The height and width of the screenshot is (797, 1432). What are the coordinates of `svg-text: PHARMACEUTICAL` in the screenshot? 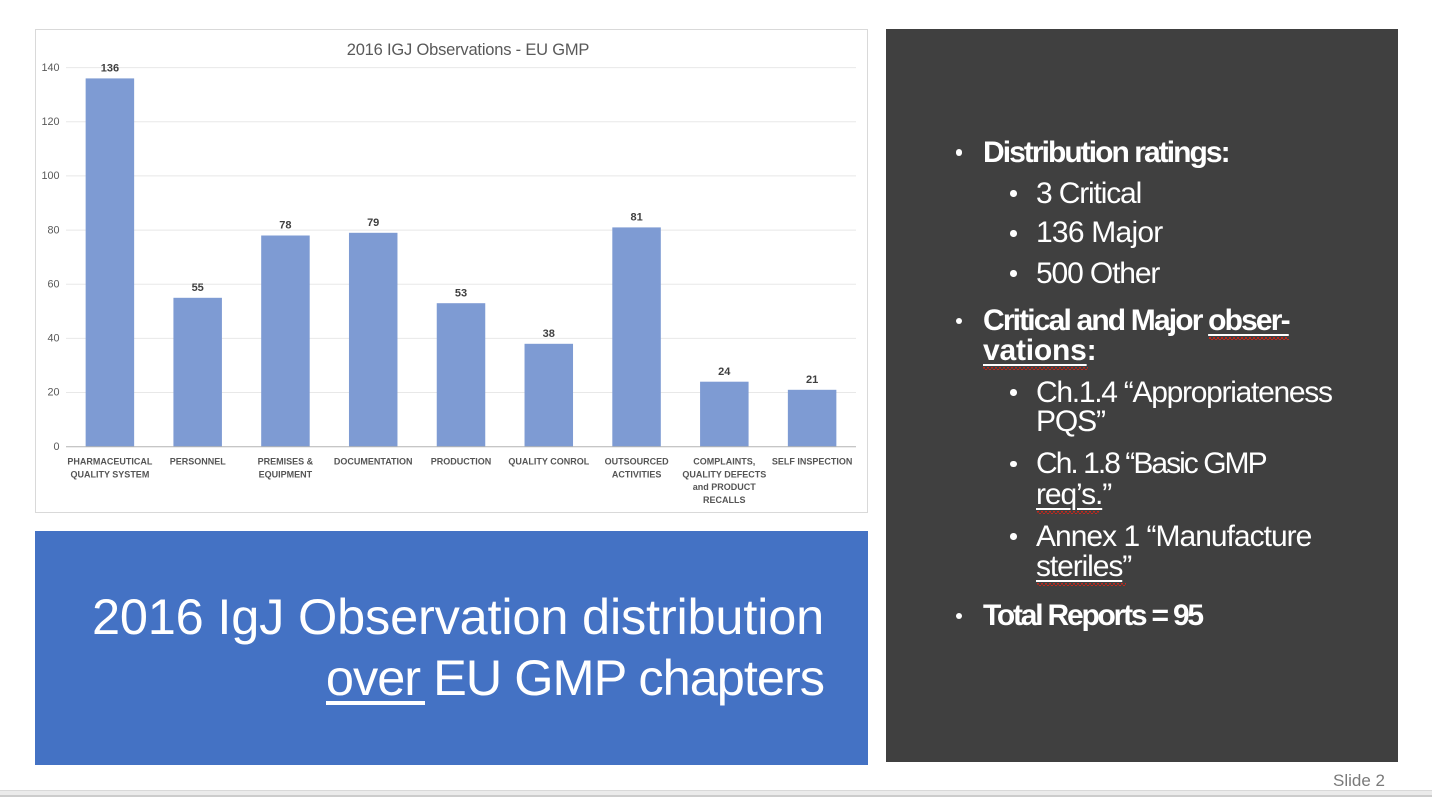 It's located at (109, 461).